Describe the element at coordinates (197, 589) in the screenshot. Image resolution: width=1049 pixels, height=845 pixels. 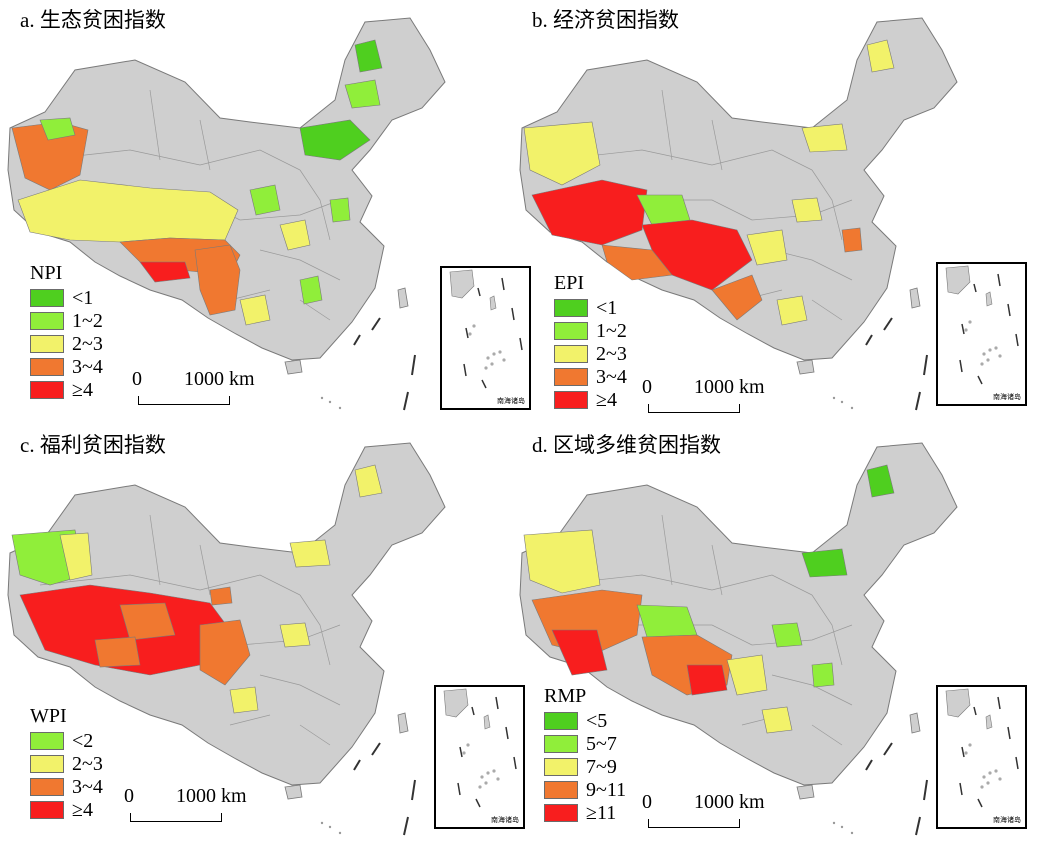
I see `wpi-regions` at that location.